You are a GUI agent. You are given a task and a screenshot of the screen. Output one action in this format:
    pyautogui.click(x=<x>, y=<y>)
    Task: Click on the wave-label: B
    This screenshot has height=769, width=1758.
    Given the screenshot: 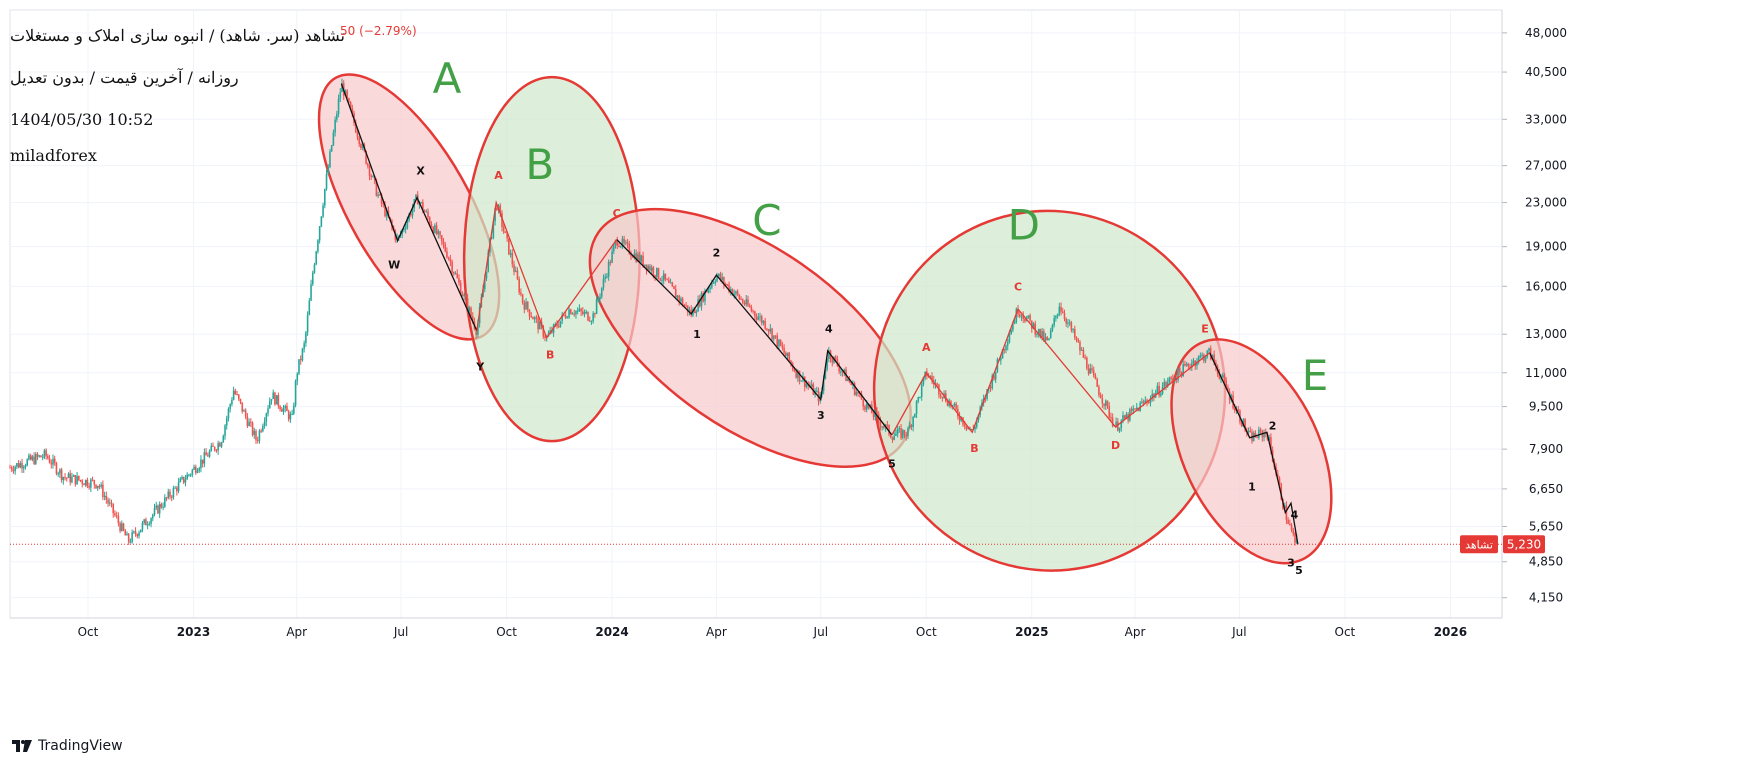 What is the action you would take?
    pyautogui.click(x=550, y=355)
    